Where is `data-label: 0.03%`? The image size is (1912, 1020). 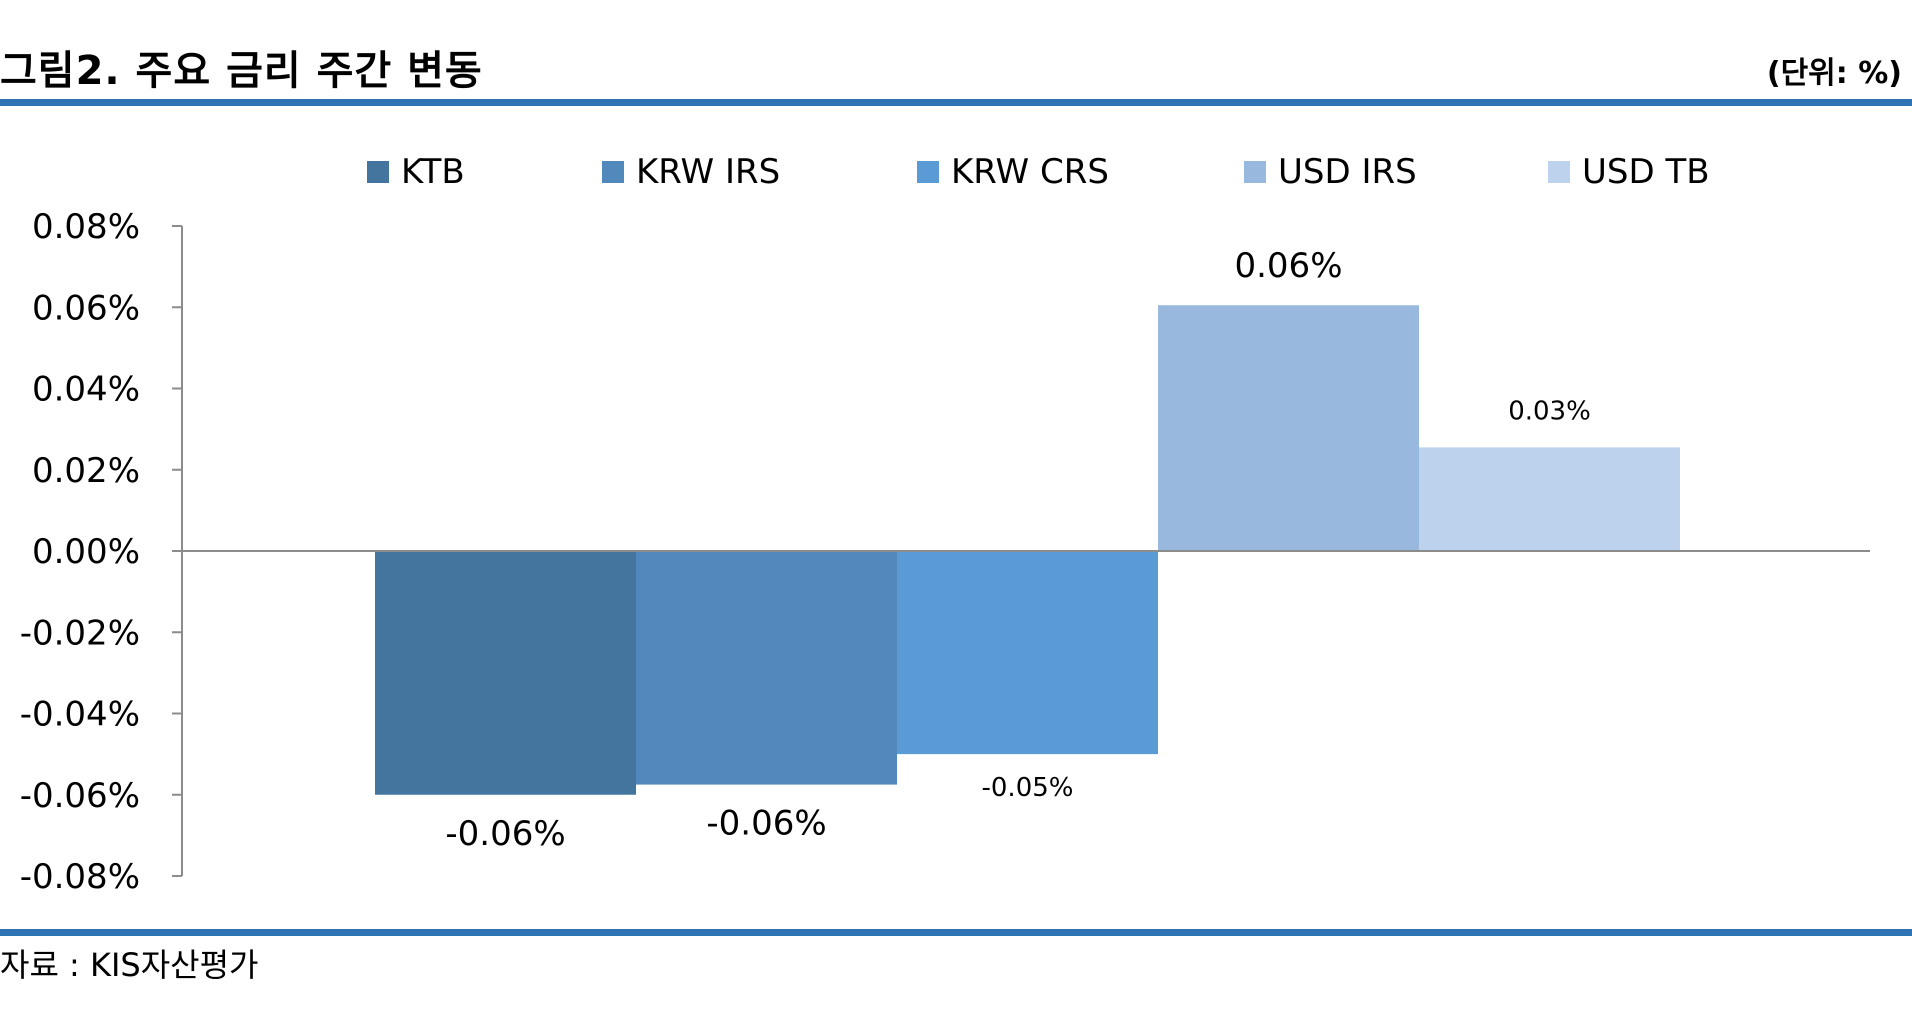 data-label: 0.03% is located at coordinates (1549, 411).